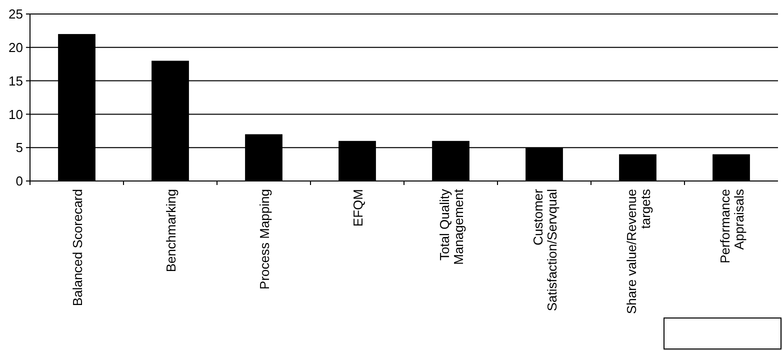 Image resolution: width=782 pixels, height=350 pixels. What do you see at coordinates (15, 14) in the screenshot?
I see `y-tick-label: 25` at bounding box center [15, 14].